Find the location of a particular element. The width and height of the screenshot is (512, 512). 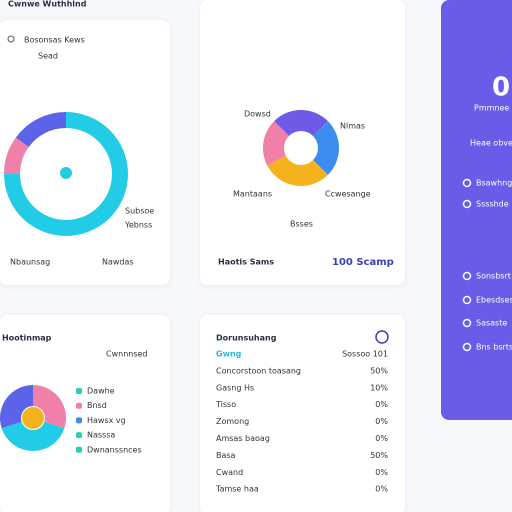

row-label: Zomong is located at coordinates (232, 421).